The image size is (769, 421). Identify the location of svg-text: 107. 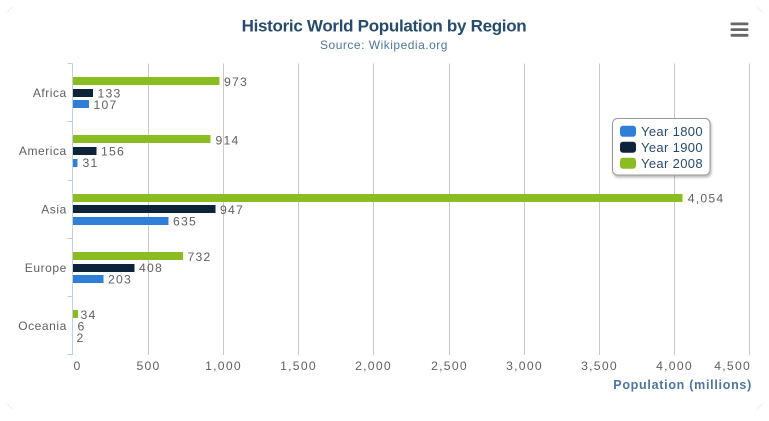
(106, 105).